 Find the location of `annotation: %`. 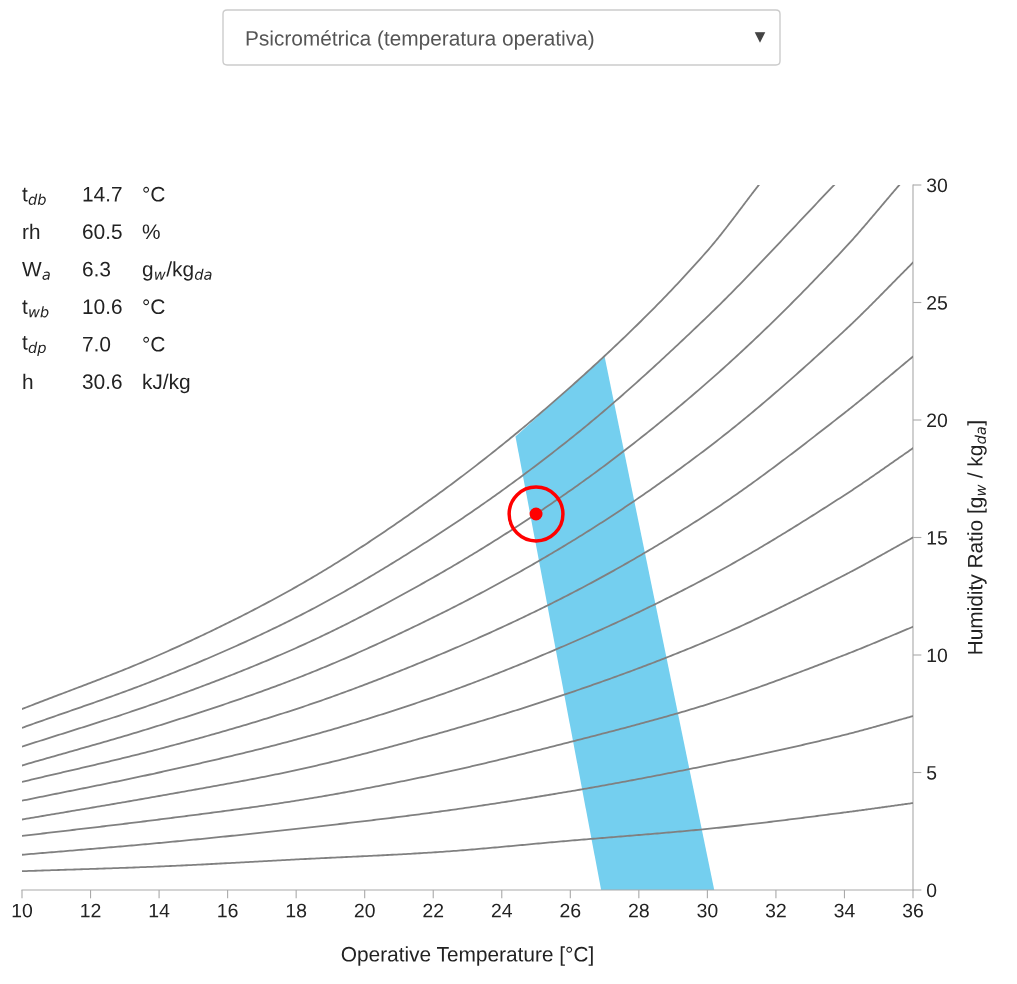

annotation: % is located at coordinates (151, 232).